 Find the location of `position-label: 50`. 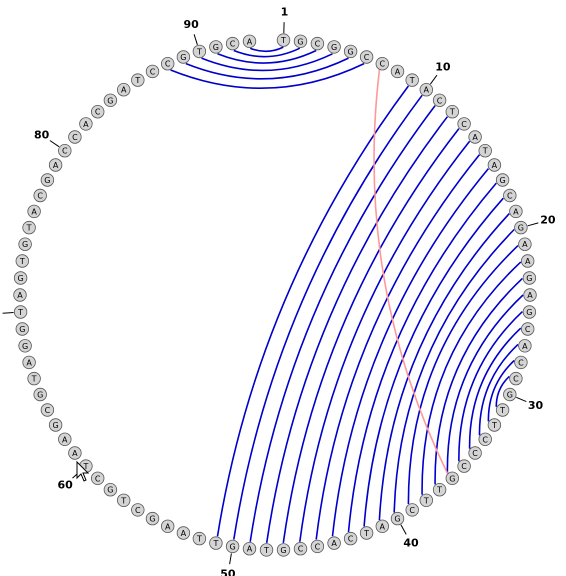

position-label: 50 is located at coordinates (228, 572).